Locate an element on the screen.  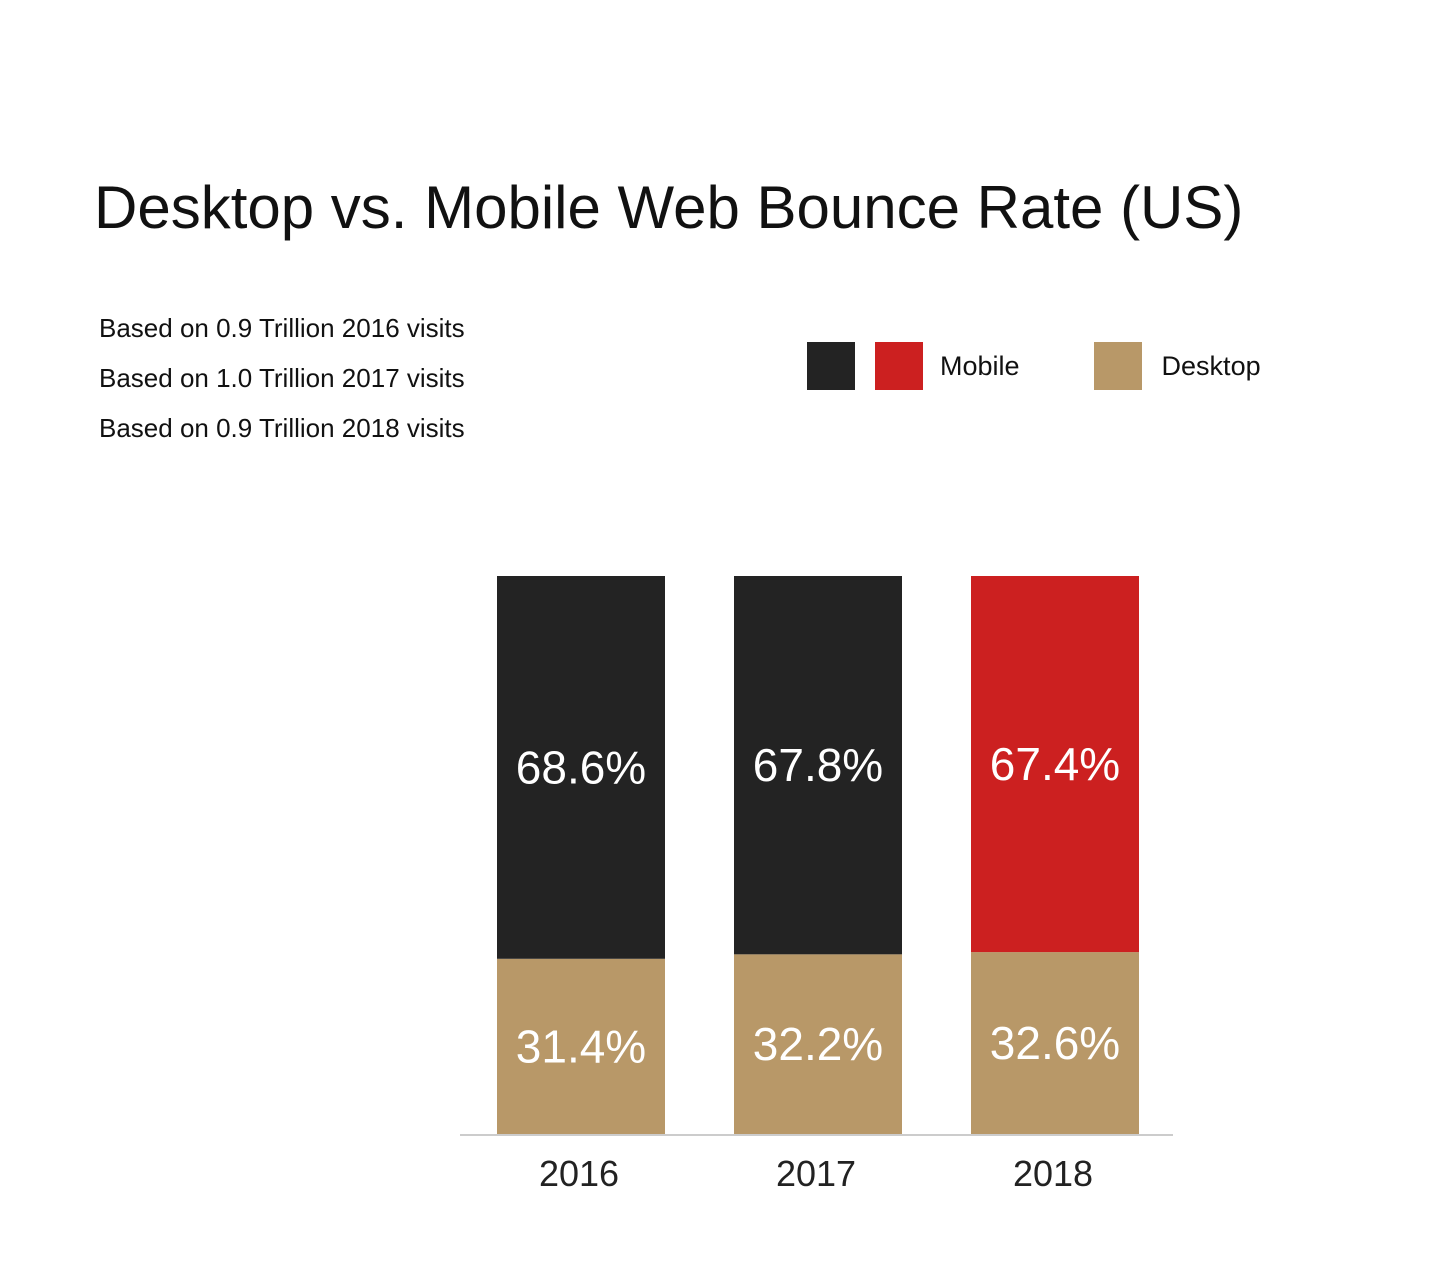
legend-swatch-desktop is located at coordinates (1117, 366).